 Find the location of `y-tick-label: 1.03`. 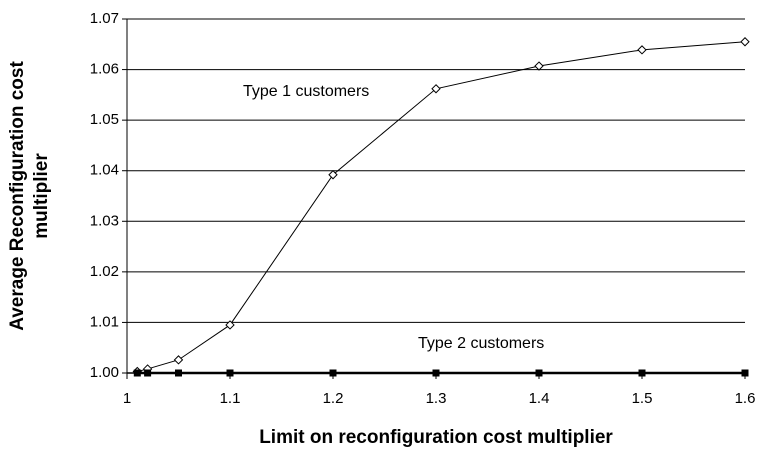

y-tick-label: 1.03 is located at coordinates (104, 220).